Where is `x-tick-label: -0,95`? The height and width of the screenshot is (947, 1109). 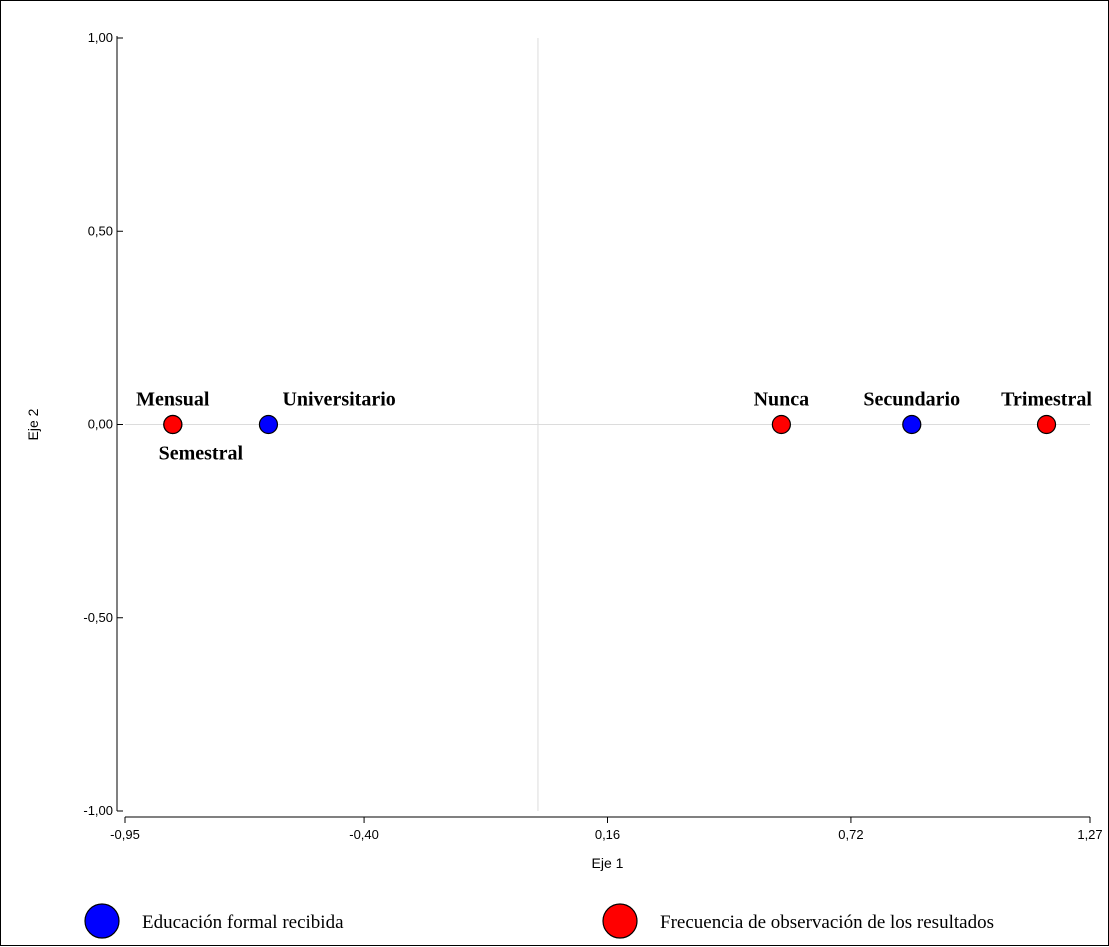
x-tick-label: -0,95 is located at coordinates (125, 834).